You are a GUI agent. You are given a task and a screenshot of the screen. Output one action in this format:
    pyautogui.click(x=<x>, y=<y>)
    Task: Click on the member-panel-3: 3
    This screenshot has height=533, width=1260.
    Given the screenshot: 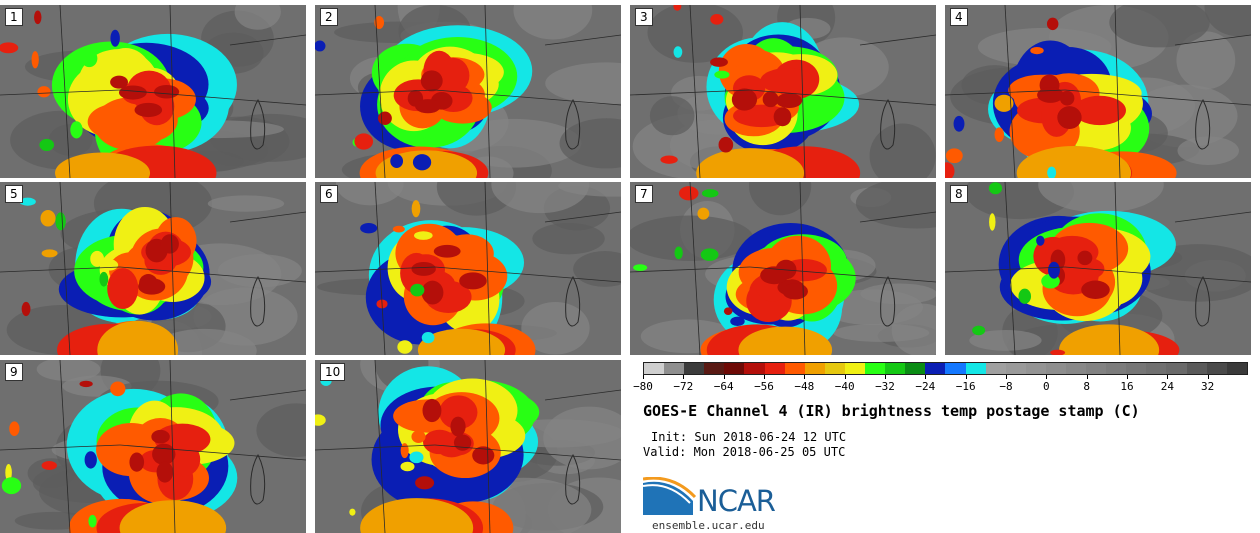 What is the action you would take?
    pyautogui.click(x=783, y=91)
    